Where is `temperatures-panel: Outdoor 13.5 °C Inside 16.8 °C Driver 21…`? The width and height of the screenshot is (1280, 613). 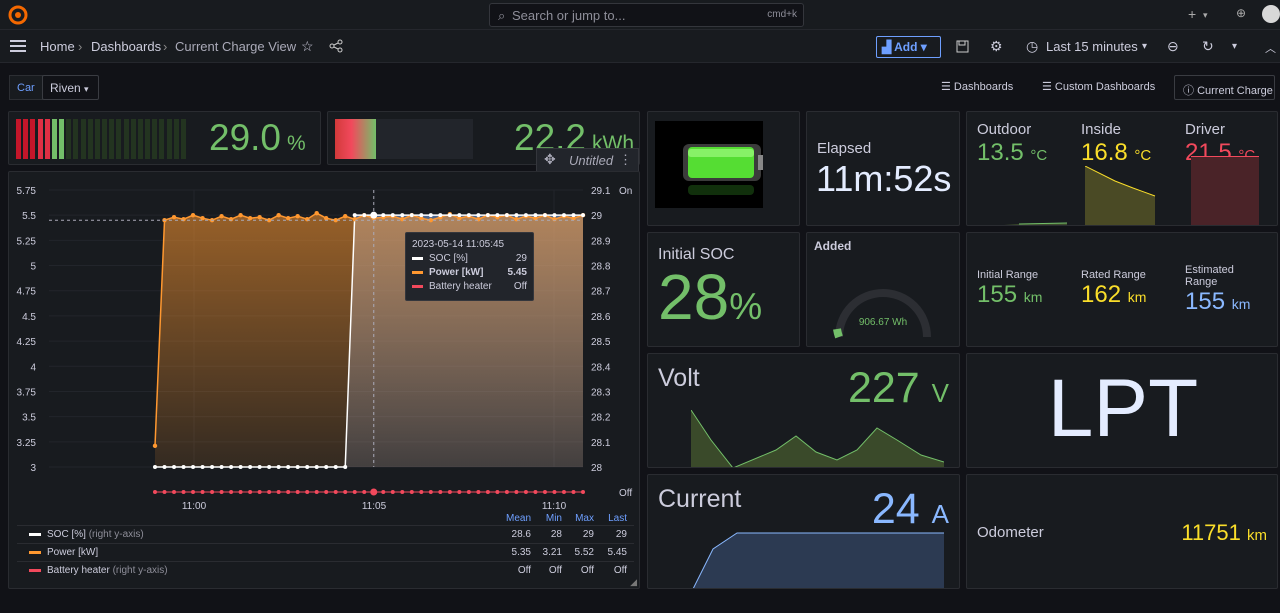 temperatures-panel: Outdoor 13.5 °C Inside 16.8 °C Driver 21… is located at coordinates (1122, 168).